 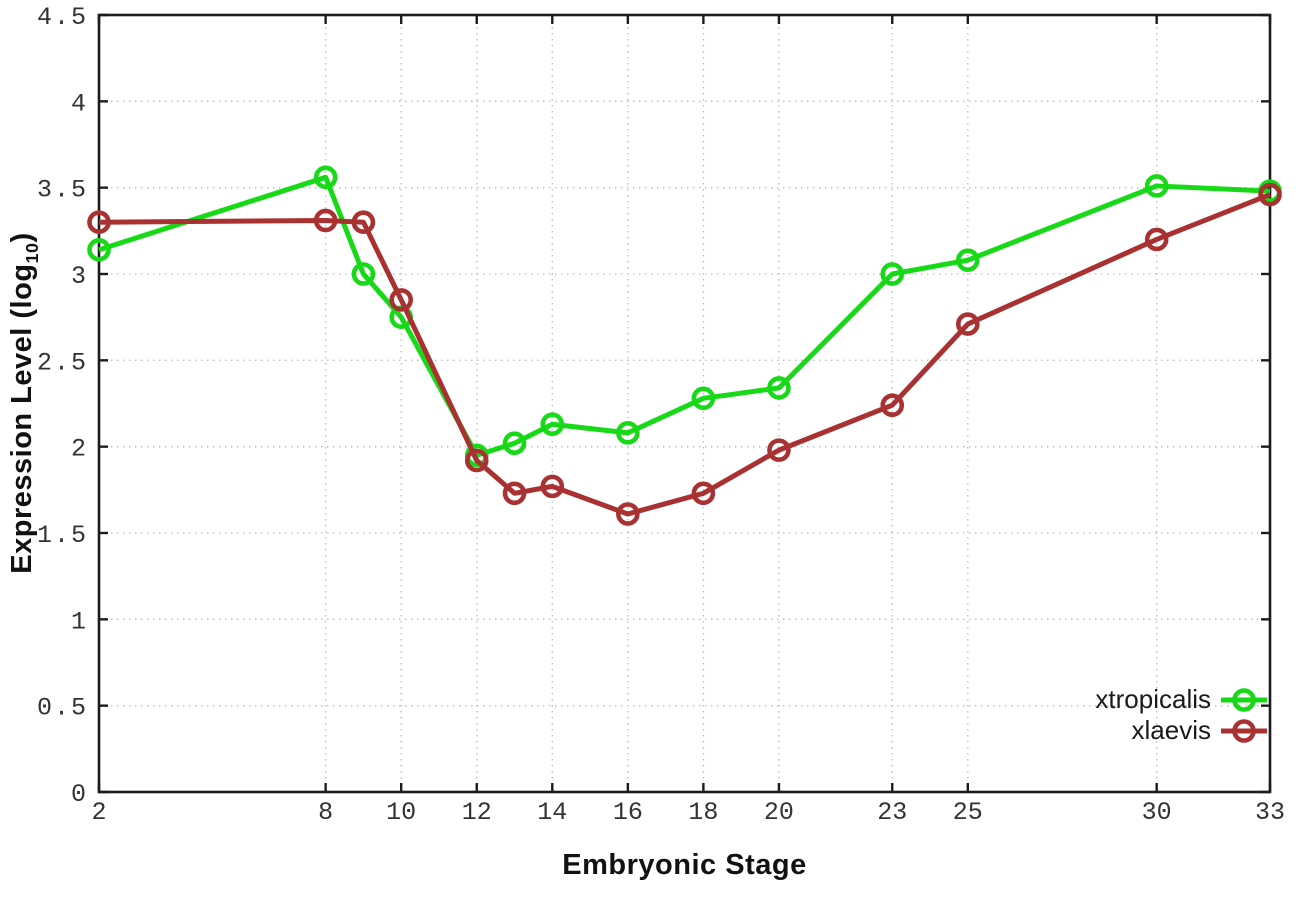 I want to click on x-tick-label: 12, so click(x=477, y=812).